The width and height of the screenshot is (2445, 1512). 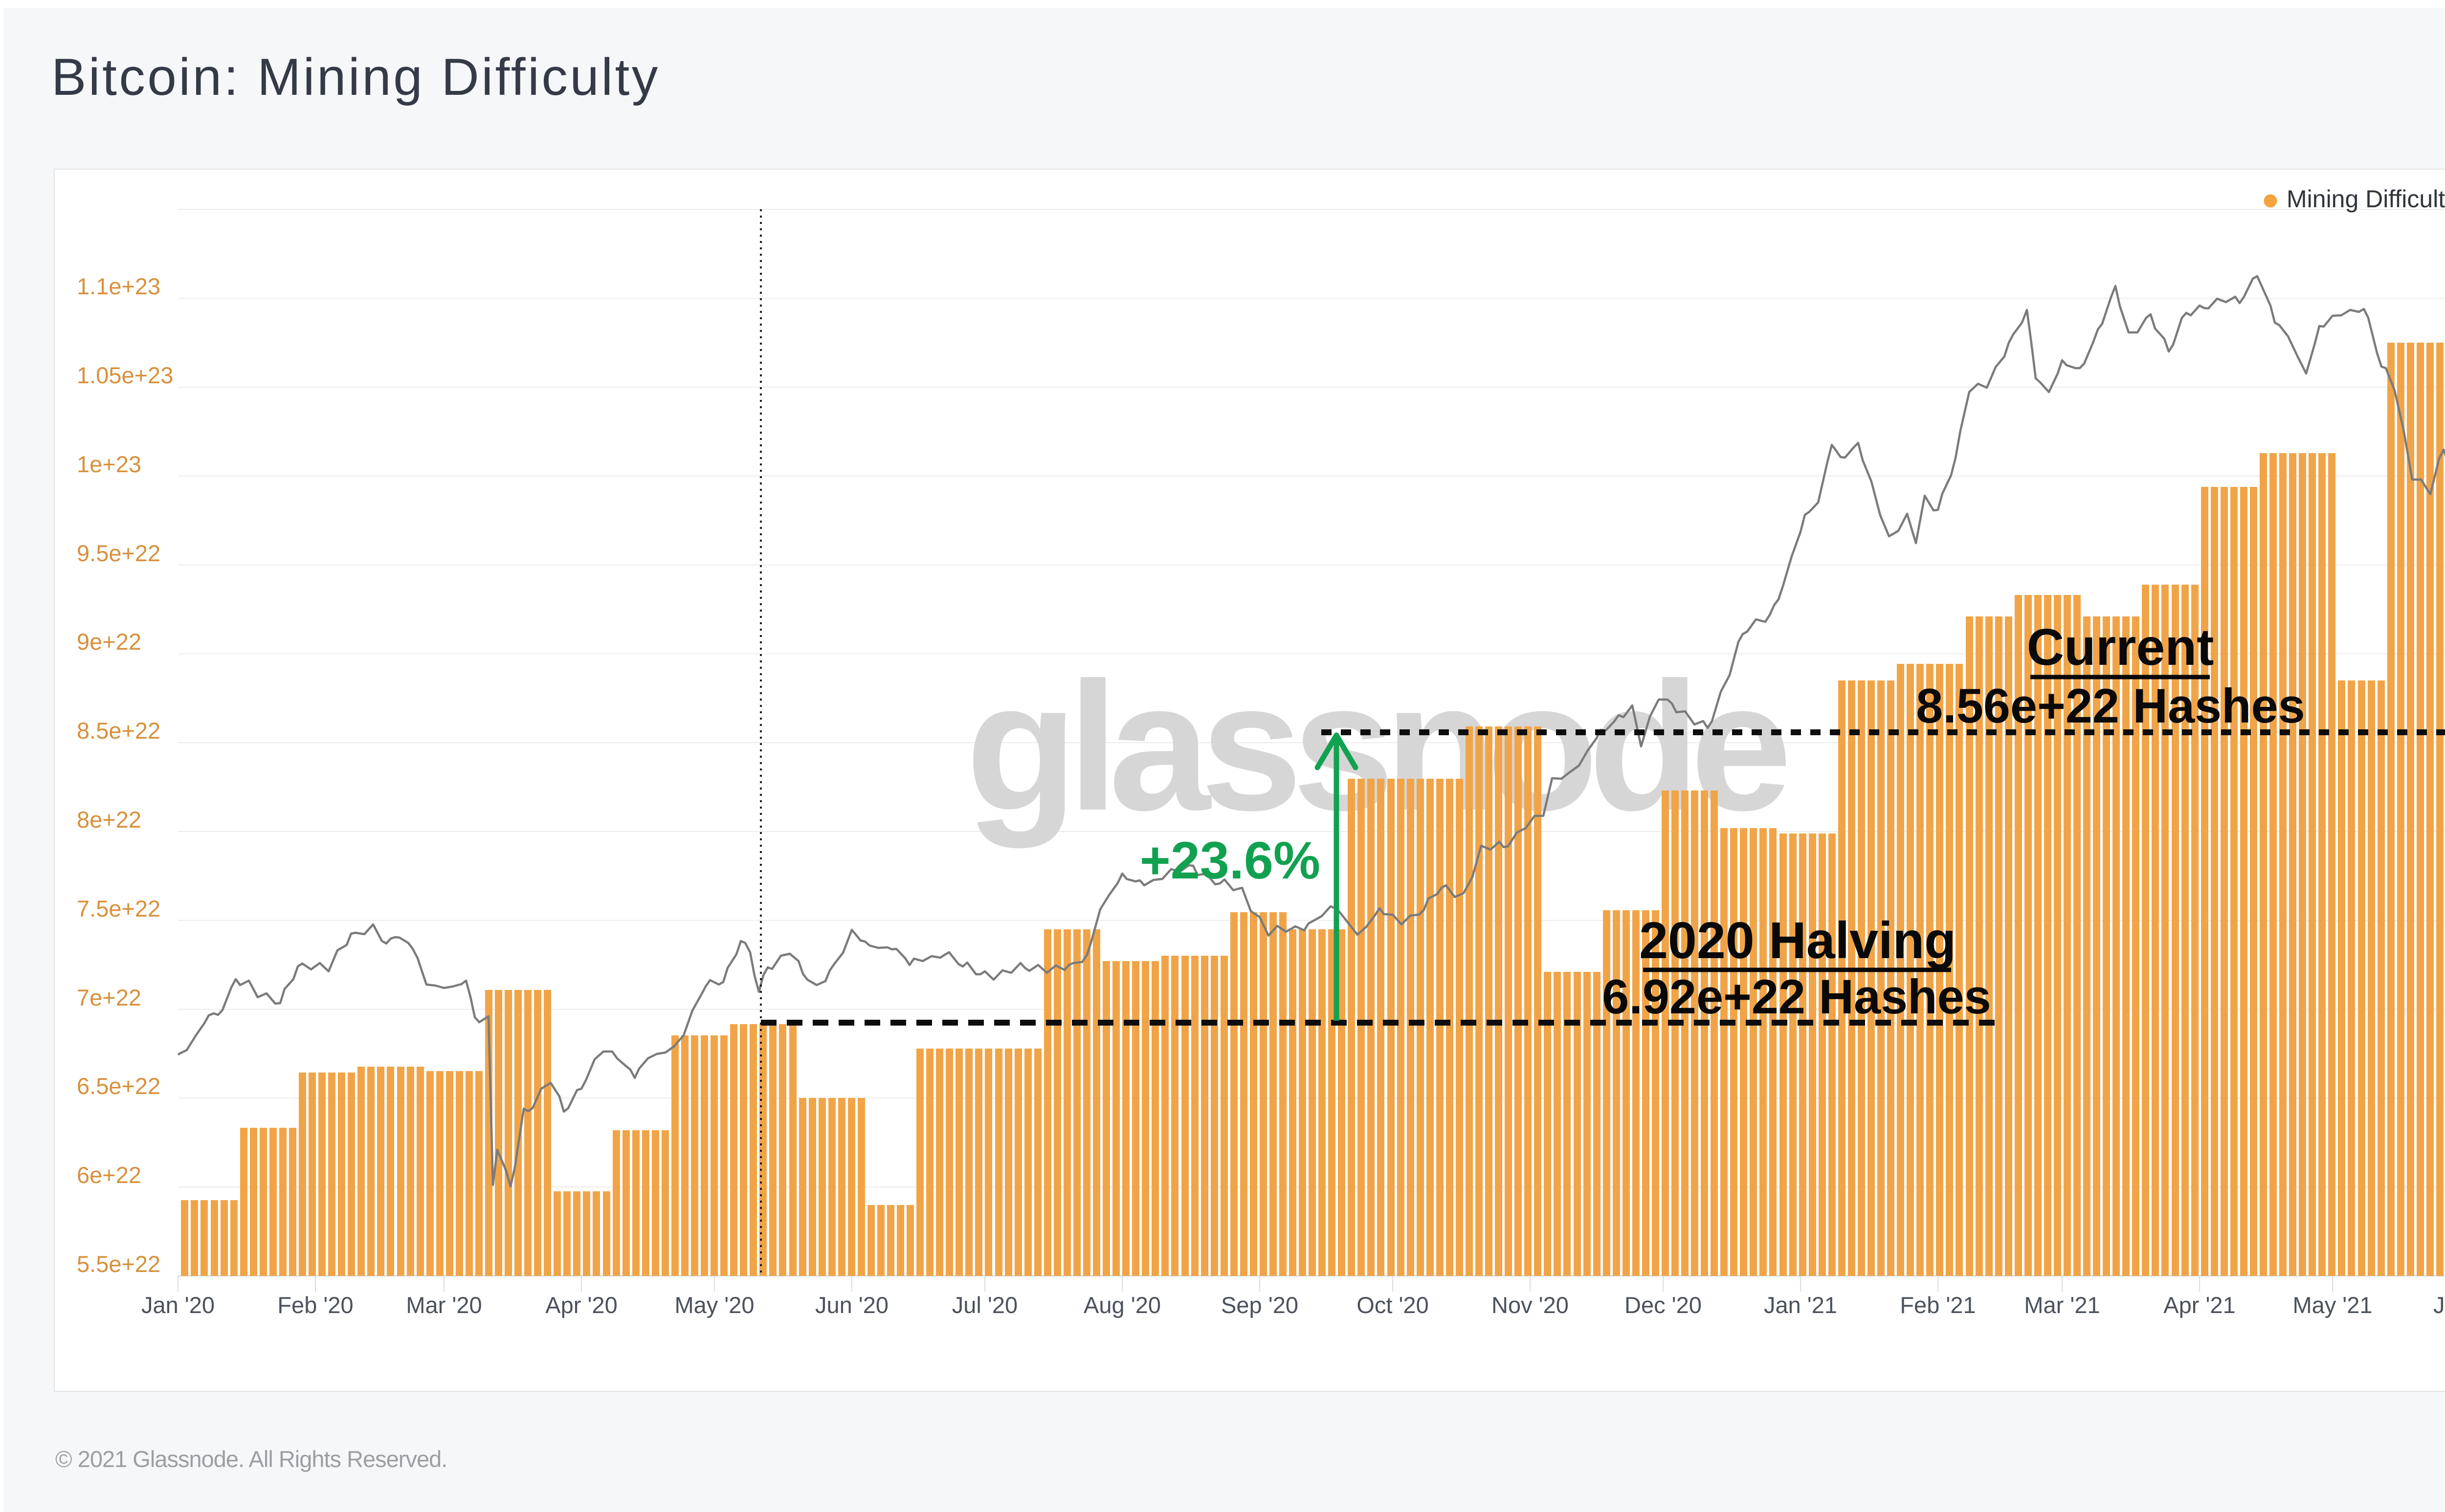 What do you see at coordinates (1663, 1305) in the screenshot?
I see `svg-text: Dec '20` at bounding box center [1663, 1305].